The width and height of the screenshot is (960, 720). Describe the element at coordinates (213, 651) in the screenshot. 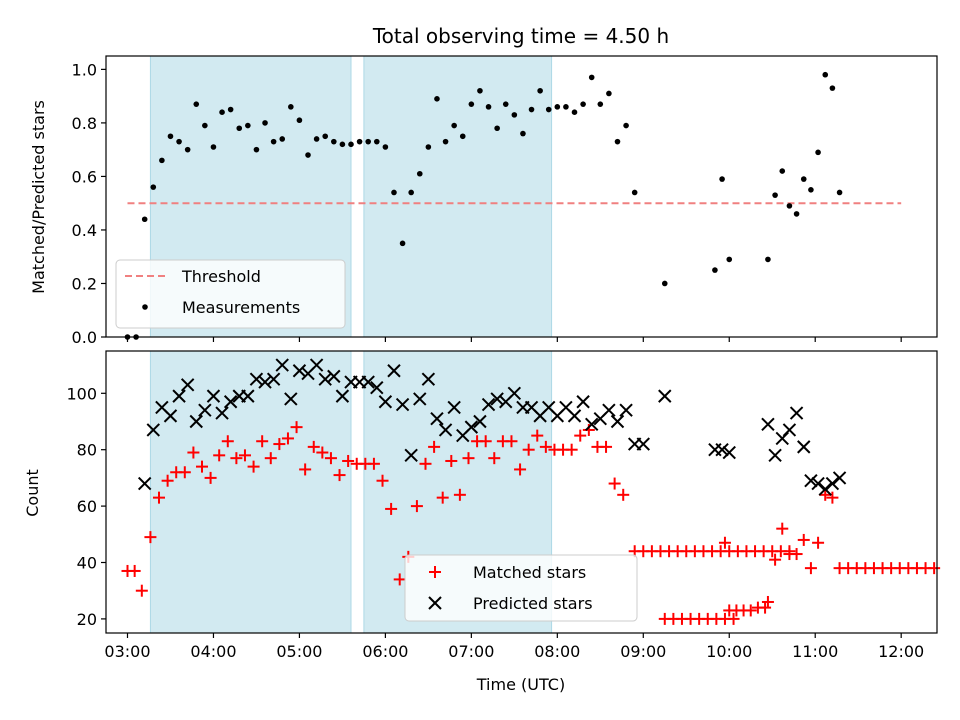

I see `x-tick-label: 04:00` at that location.